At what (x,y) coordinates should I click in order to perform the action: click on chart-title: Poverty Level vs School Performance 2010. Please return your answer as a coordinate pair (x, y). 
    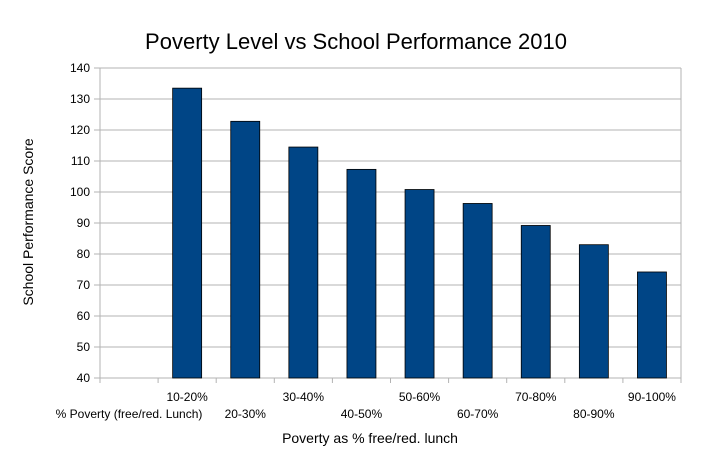
    Looking at the image, I should click on (356, 41).